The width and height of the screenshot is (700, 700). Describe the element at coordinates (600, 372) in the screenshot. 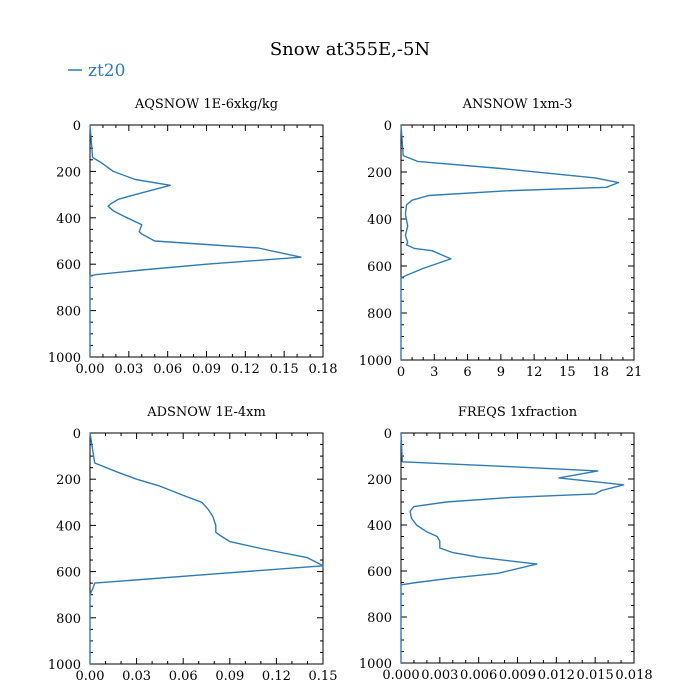

I see `x-tick-label: 18` at that location.